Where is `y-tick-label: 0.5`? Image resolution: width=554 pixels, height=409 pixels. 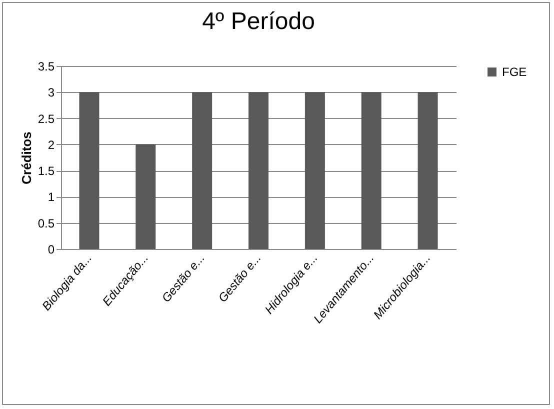 y-tick-label: 0.5 is located at coordinates (46, 223).